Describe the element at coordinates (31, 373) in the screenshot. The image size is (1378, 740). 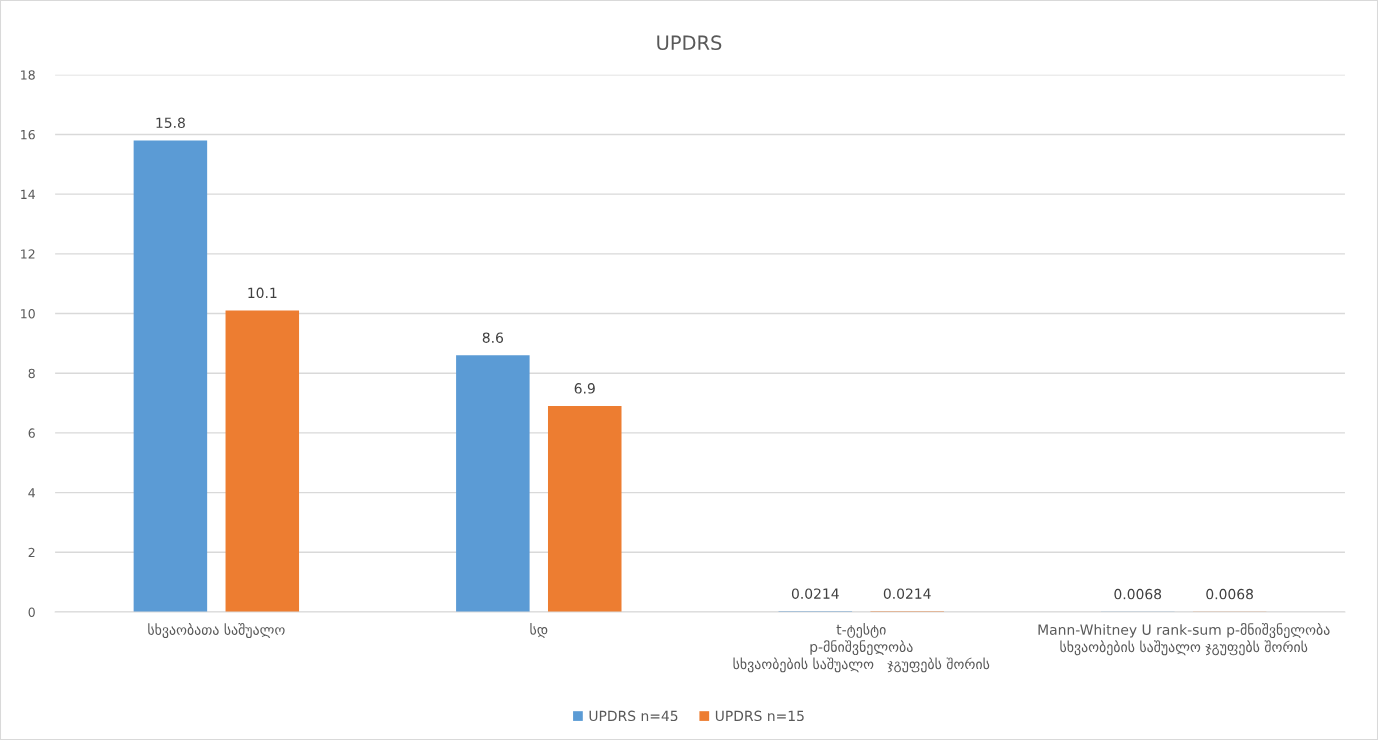
I see `y-tick-label: 8` at that location.